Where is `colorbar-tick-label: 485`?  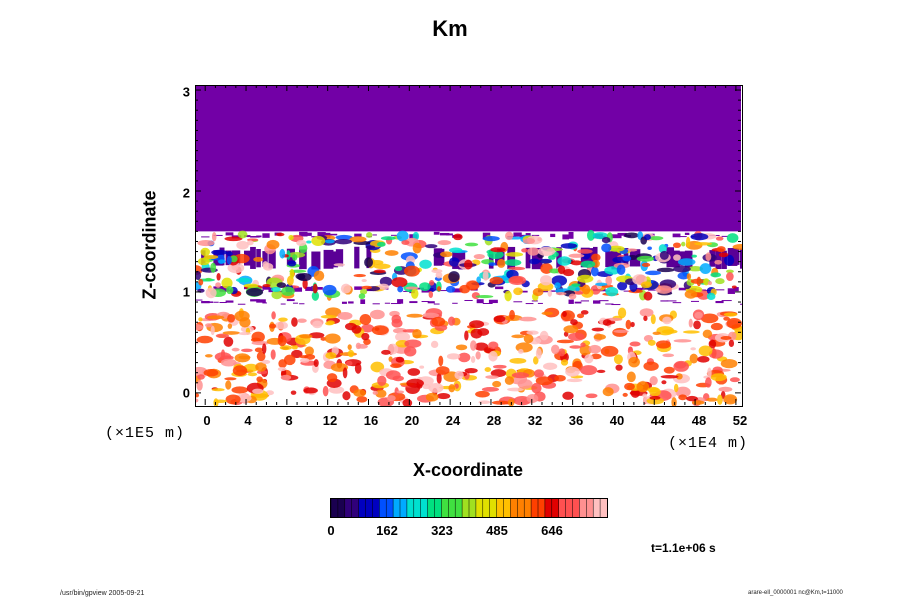
colorbar-tick-label: 485 is located at coordinates (497, 530).